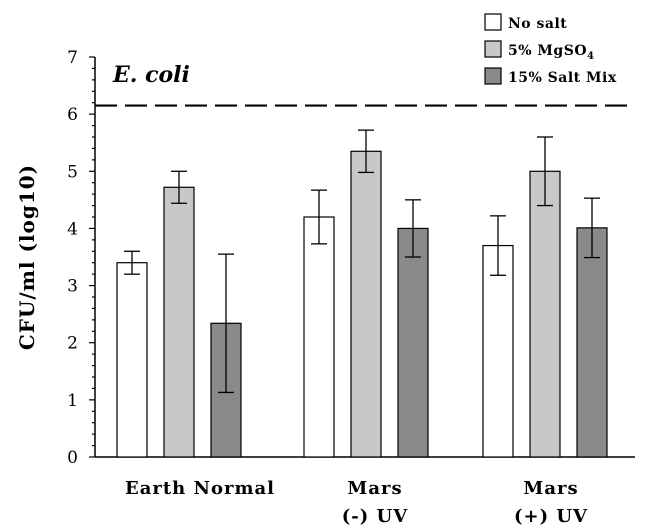 The image size is (650, 528). What do you see at coordinates (72, 229) in the screenshot?
I see `y-tick-label: 4` at bounding box center [72, 229].